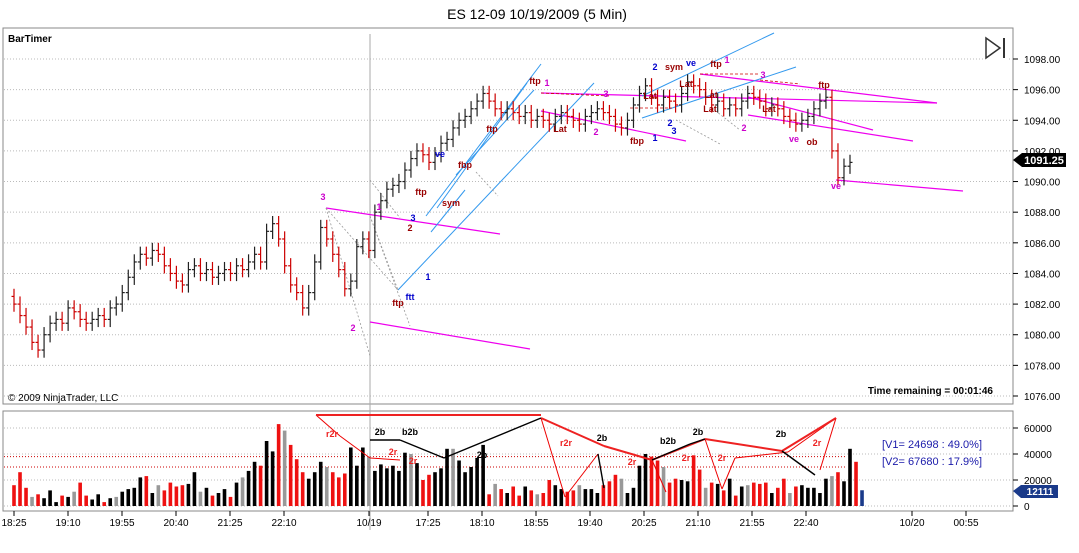 The width and height of the screenshot is (1079, 553). What do you see at coordinates (537, 14) in the screenshot?
I see `chart-title: ES 12-09 10/19/2009 (5 Min)` at bounding box center [537, 14].